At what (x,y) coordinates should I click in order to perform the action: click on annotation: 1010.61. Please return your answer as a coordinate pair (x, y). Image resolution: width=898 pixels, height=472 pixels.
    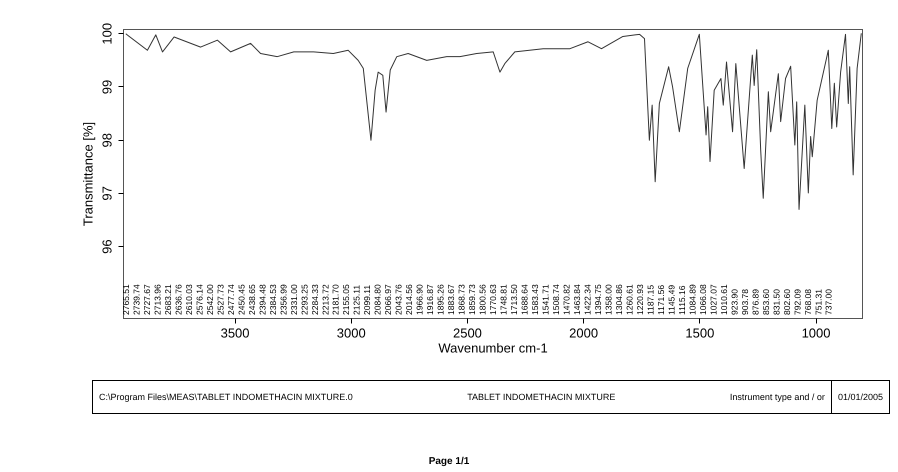
    Looking at the image, I should click on (723, 299).